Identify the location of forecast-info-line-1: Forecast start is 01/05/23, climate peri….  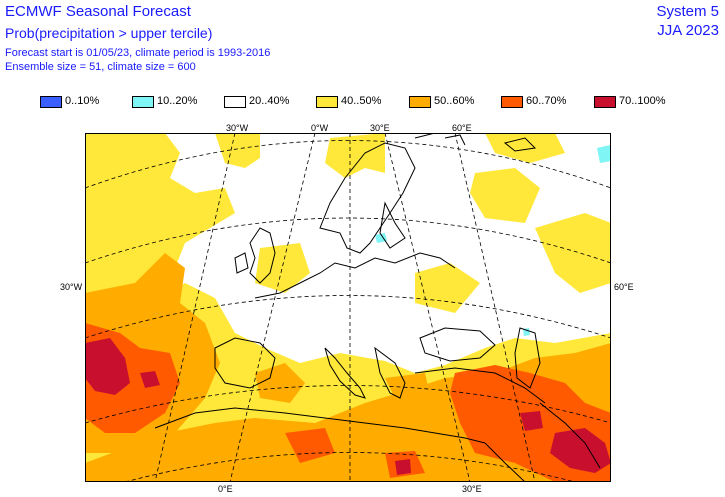
(138, 53).